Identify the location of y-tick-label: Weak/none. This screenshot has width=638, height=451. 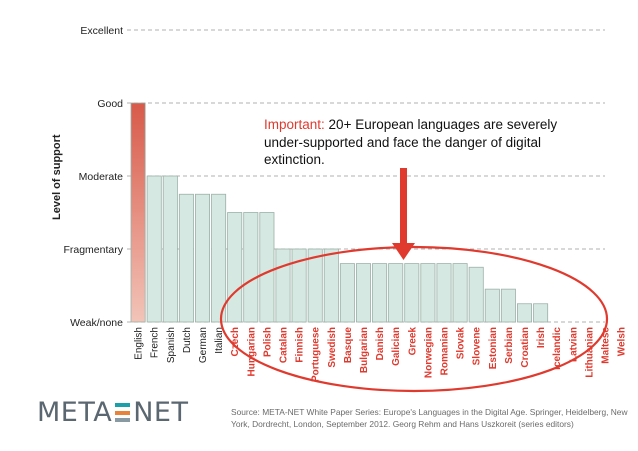
(96, 323).